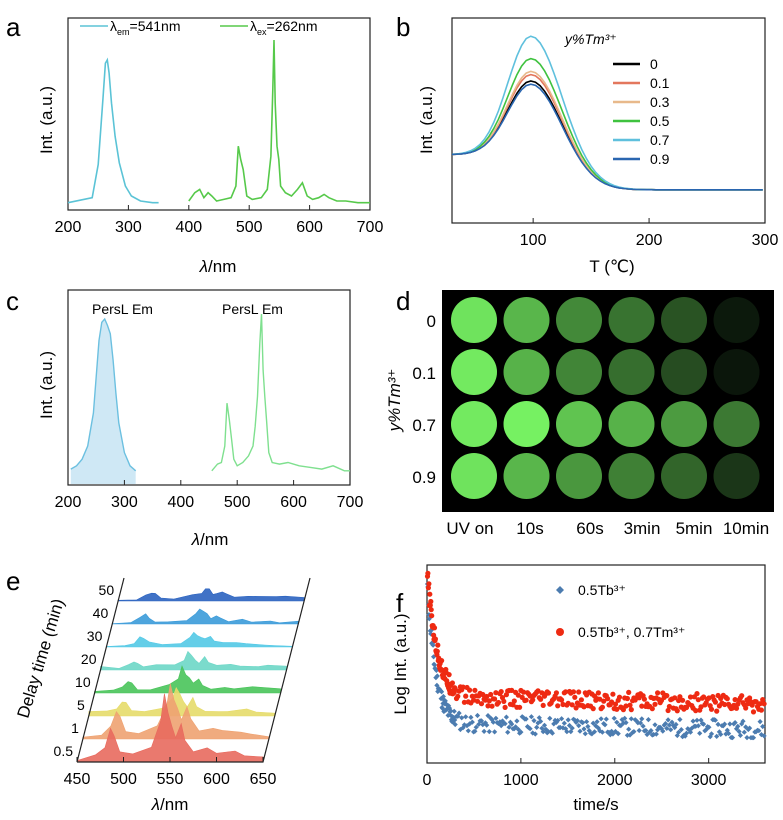 This screenshot has width=783, height=820. Describe the element at coordinates (237, 502) in the screenshot. I see `panel-c-x-ticklabel-3: 500` at that location.